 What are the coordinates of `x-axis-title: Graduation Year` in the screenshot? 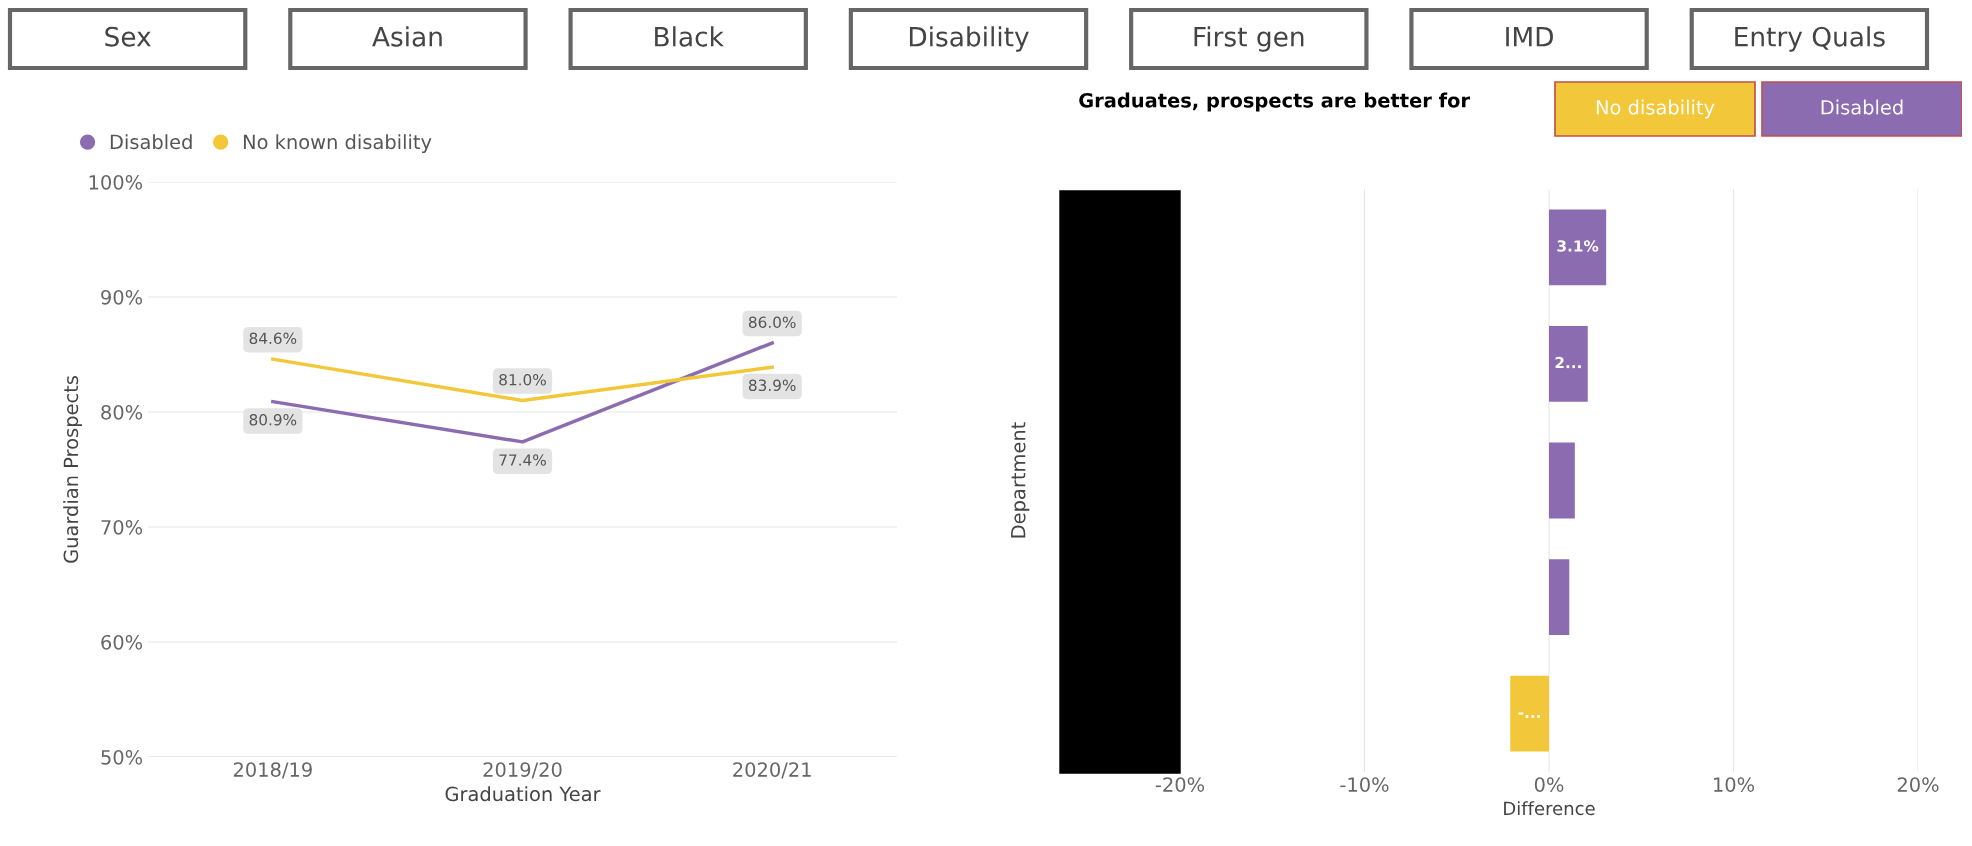 It's located at (523, 794).